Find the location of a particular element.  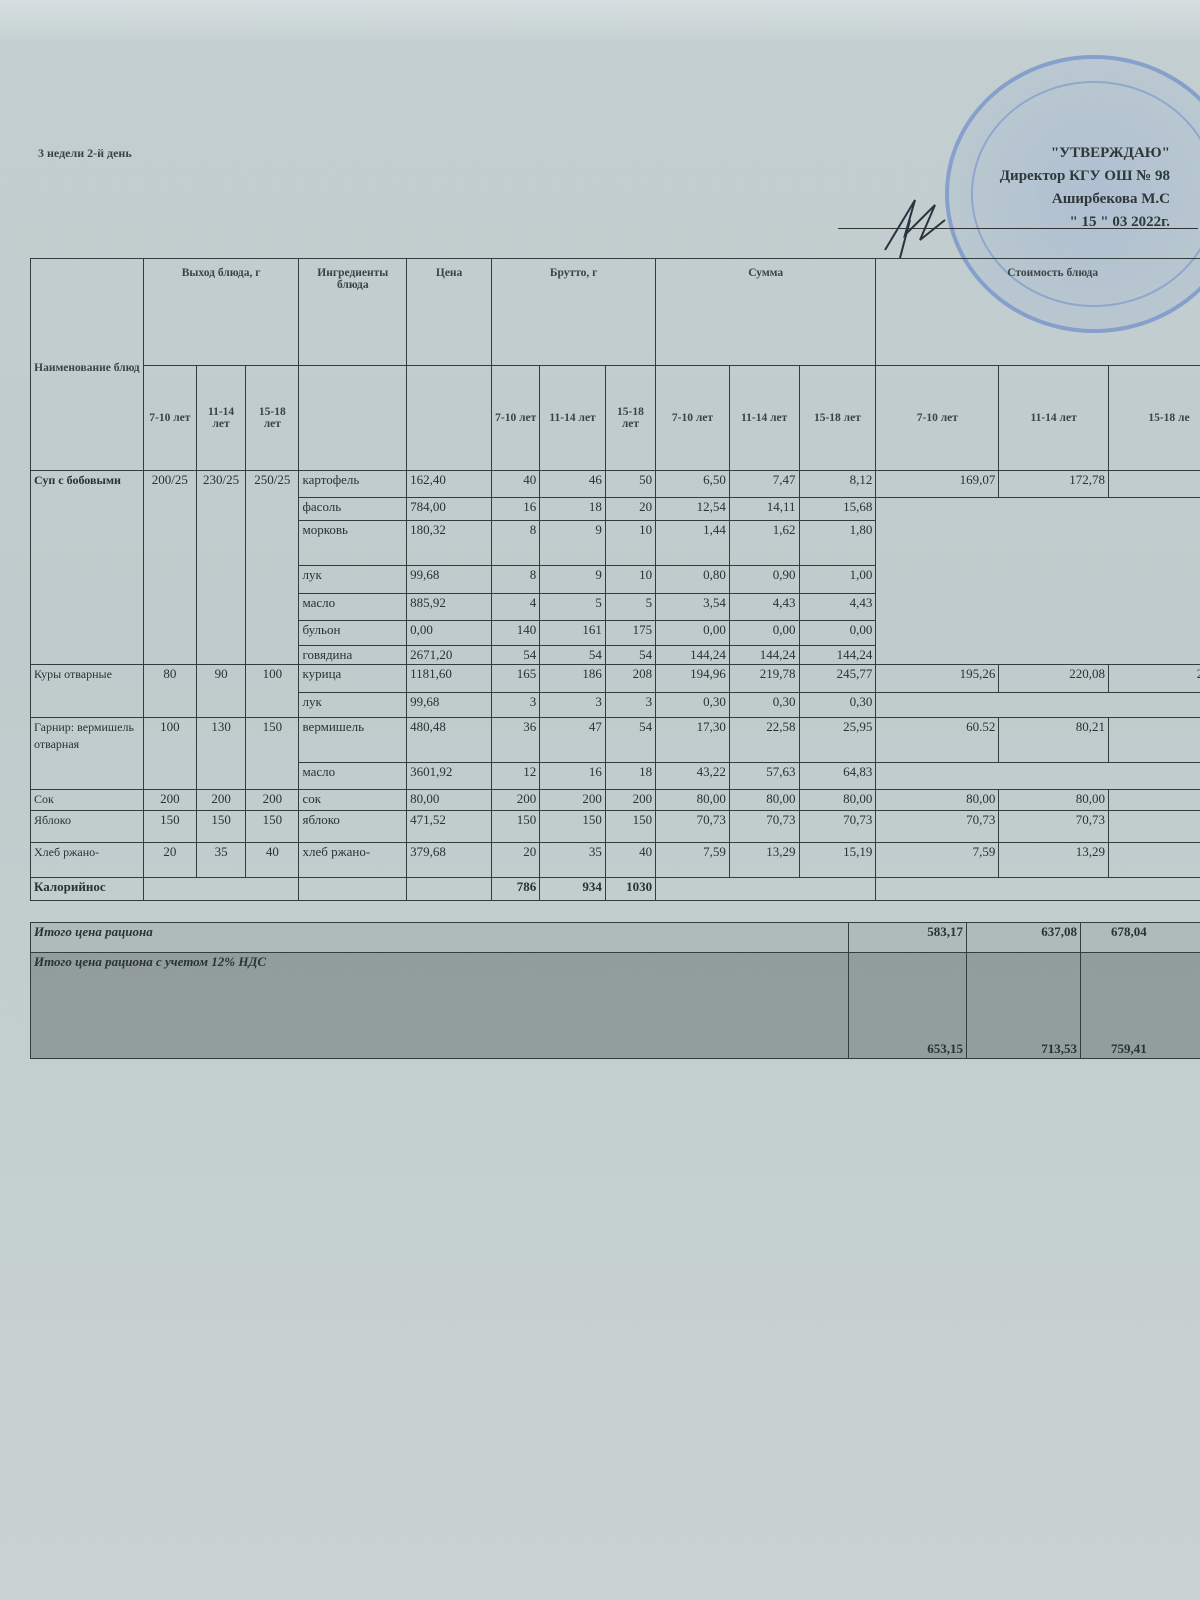

ingredient-sum: 43,22 is located at coordinates (692, 776).